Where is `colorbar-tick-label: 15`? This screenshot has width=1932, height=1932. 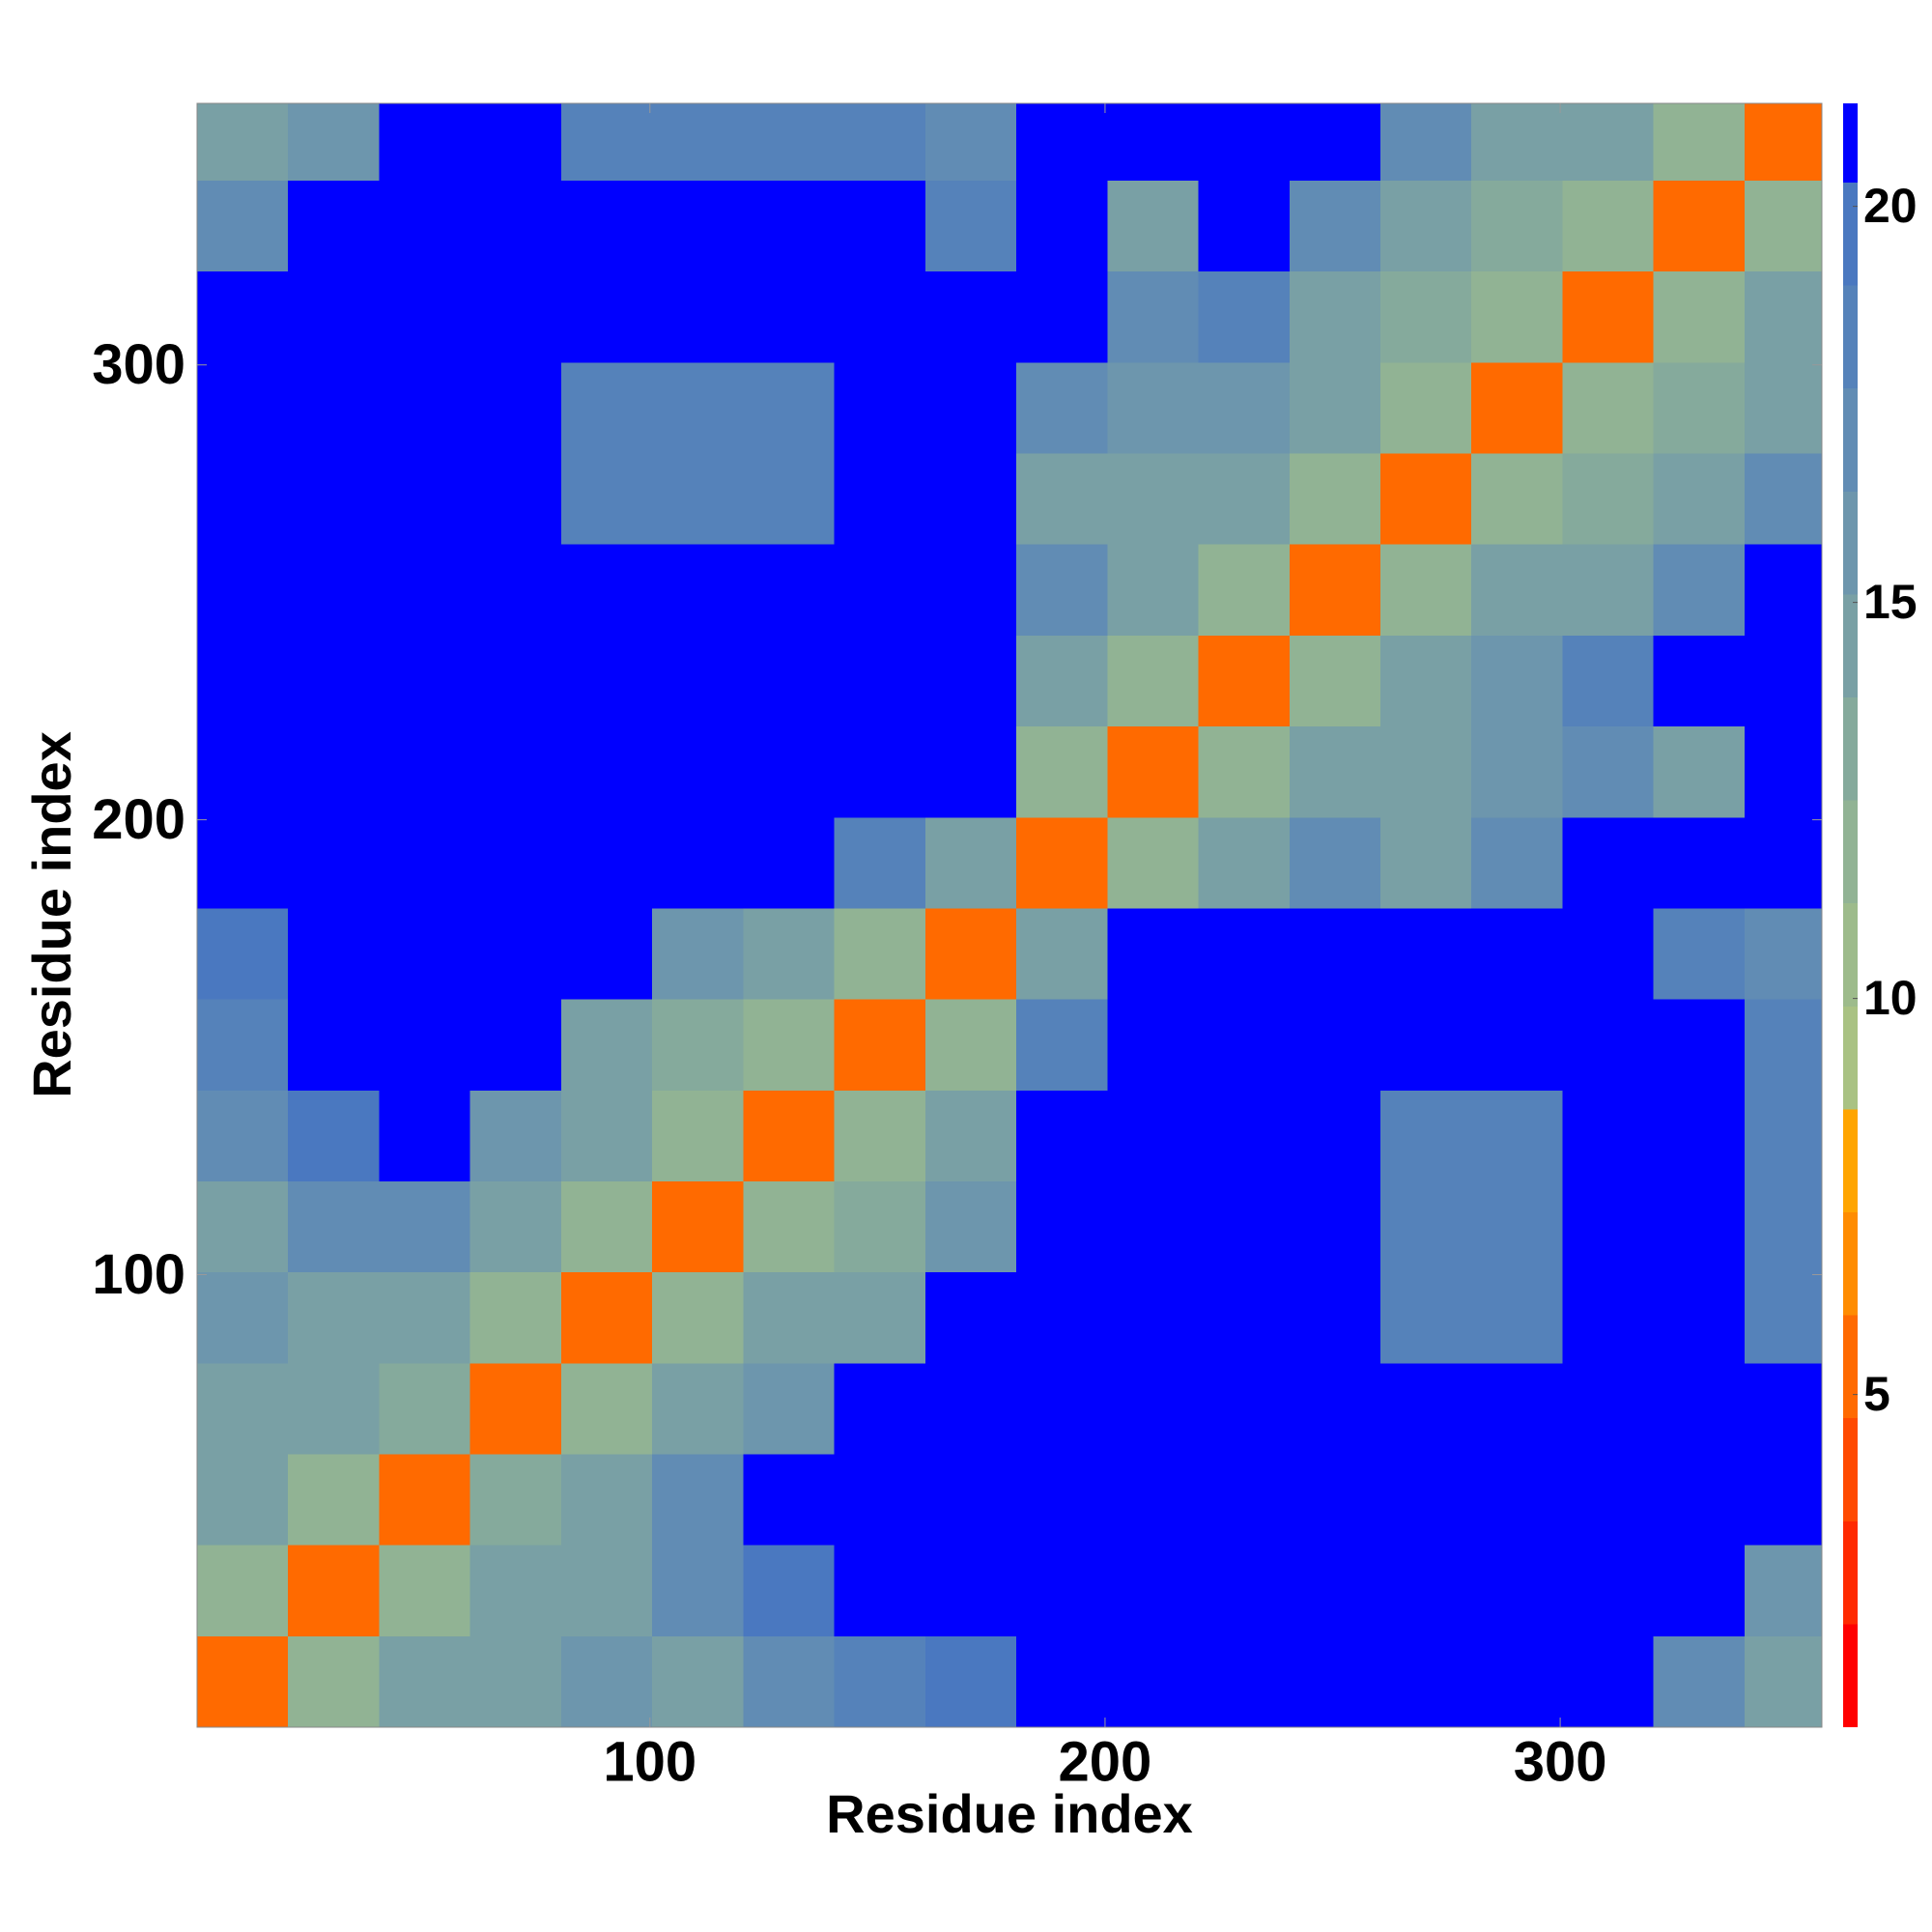 colorbar-tick-label: 15 is located at coordinates (1890, 602).